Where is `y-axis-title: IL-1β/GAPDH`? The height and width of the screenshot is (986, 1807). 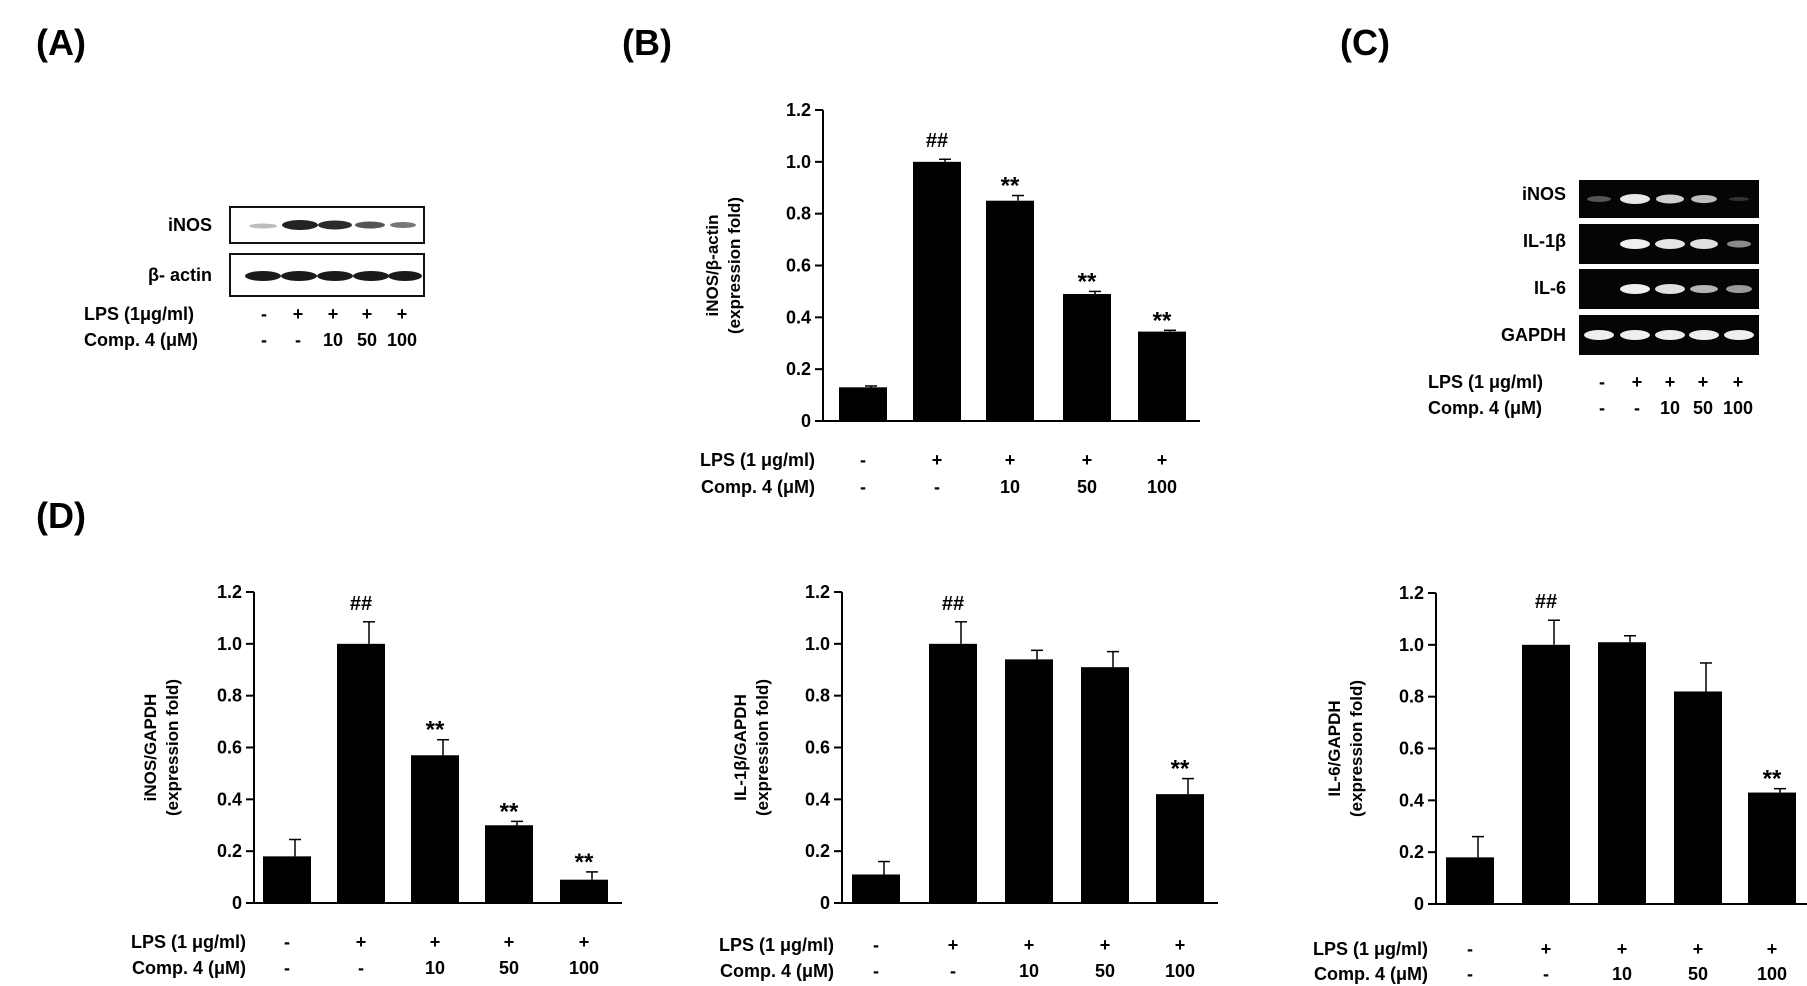
y-axis-title: IL-1β/GAPDH is located at coordinates (740, 747).